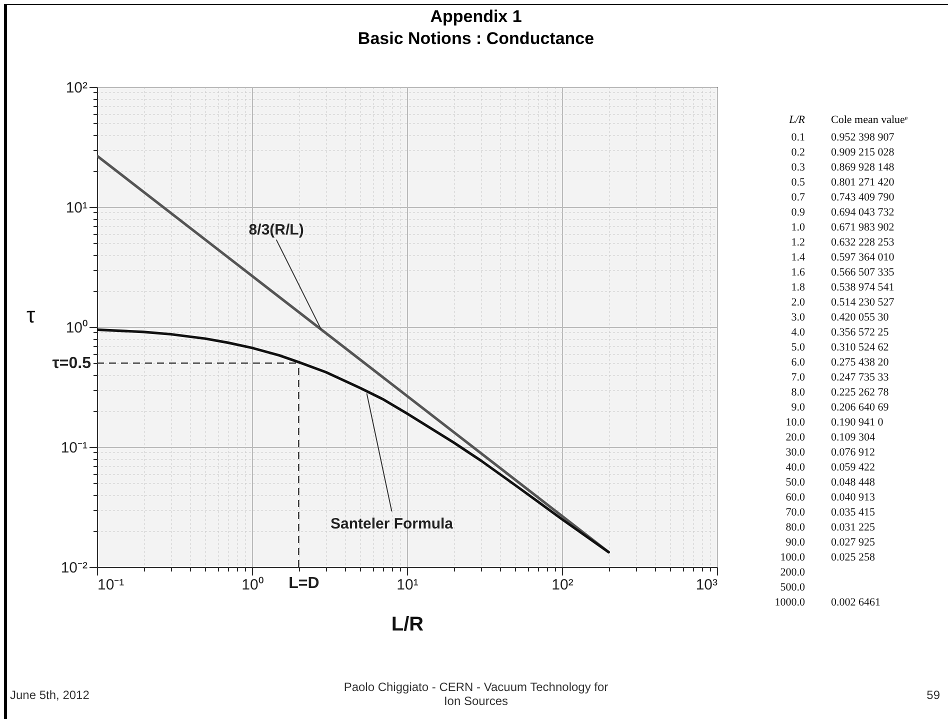 This screenshot has height=723, width=952. What do you see at coordinates (253, 585) in the screenshot?
I see `x-tick-label: 10⁰` at bounding box center [253, 585].